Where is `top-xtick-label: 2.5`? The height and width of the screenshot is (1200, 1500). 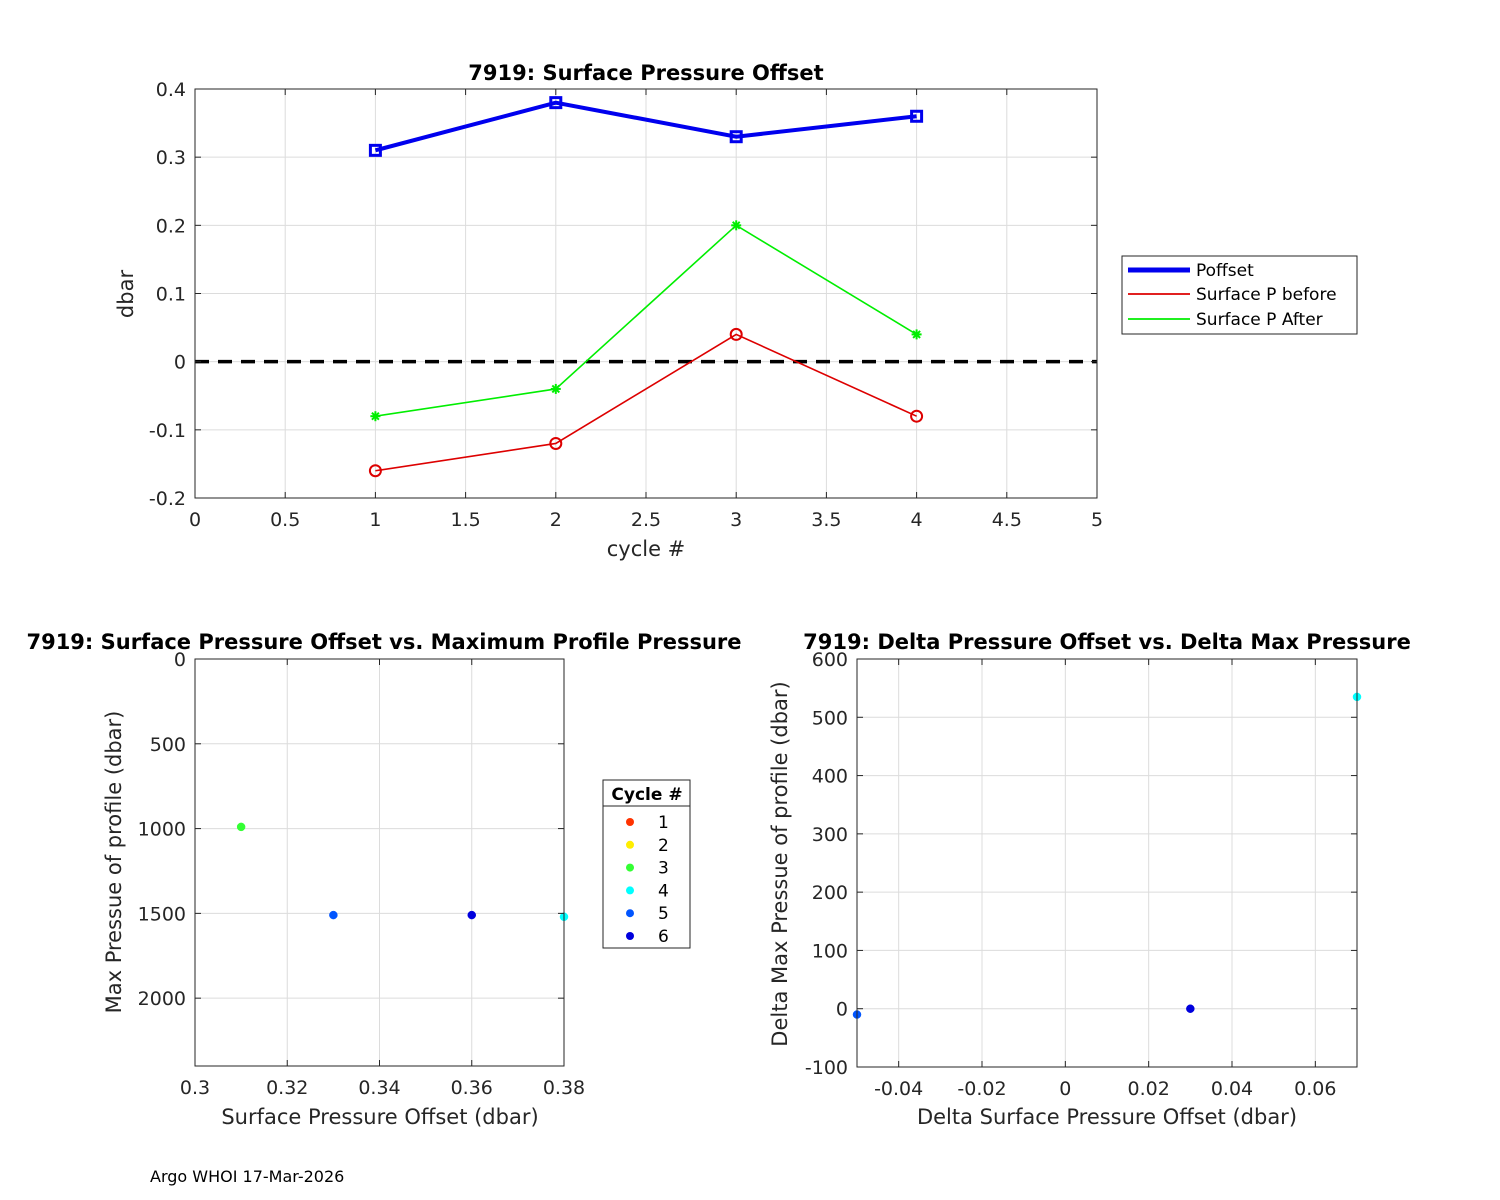
top-xtick-label: 2.5 is located at coordinates (646, 520).